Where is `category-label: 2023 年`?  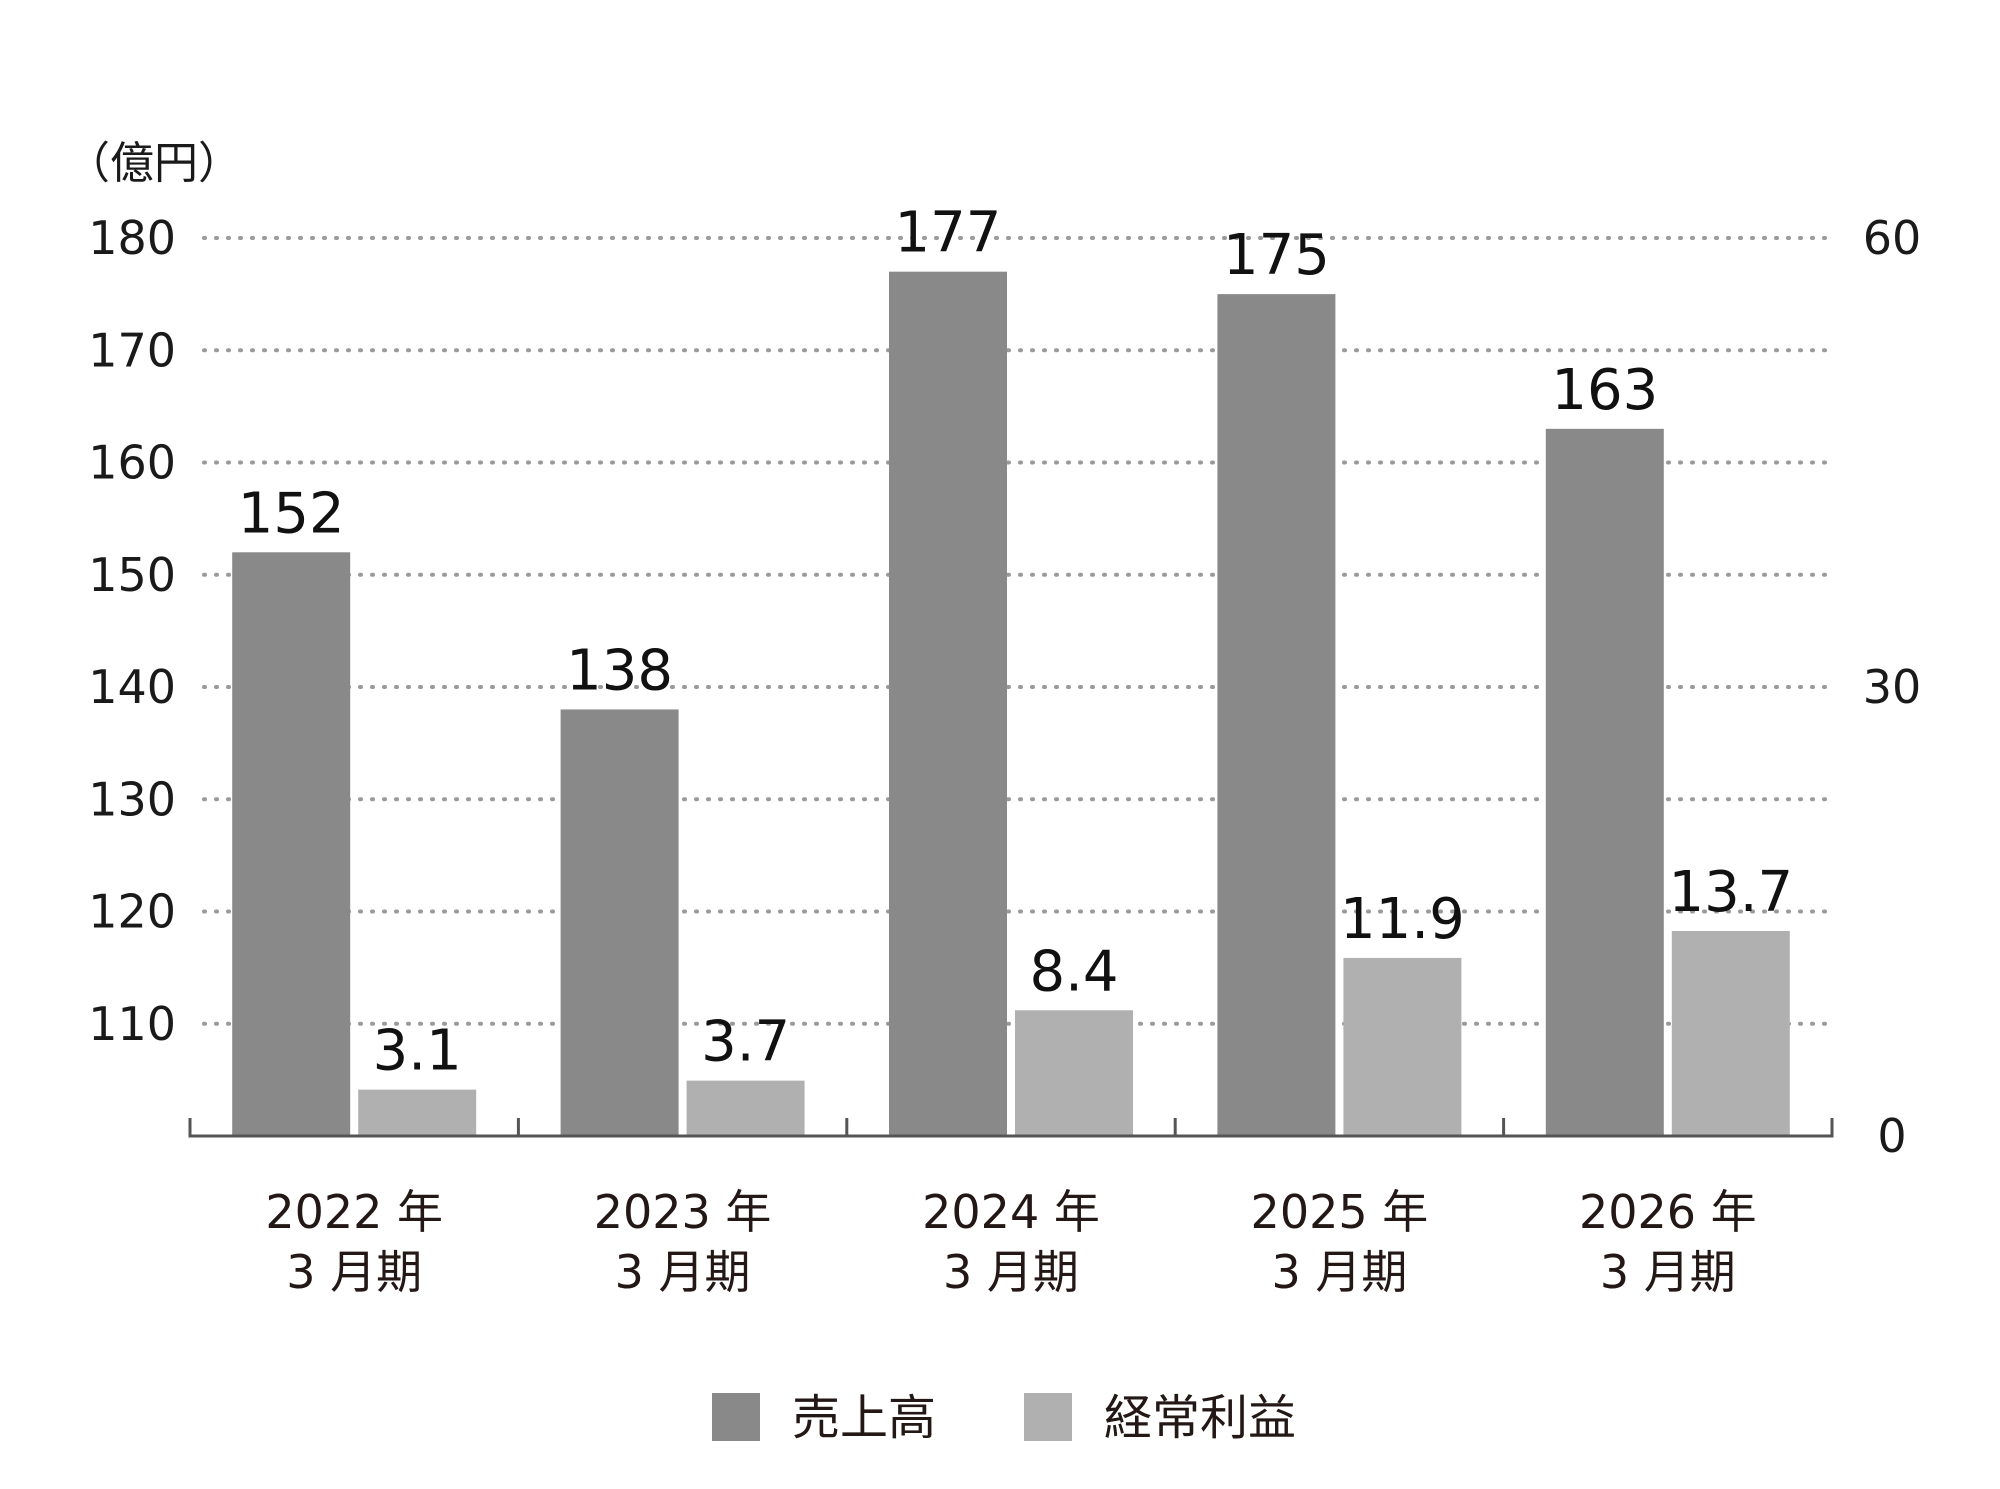
category-label: 2023 年 is located at coordinates (683, 1212).